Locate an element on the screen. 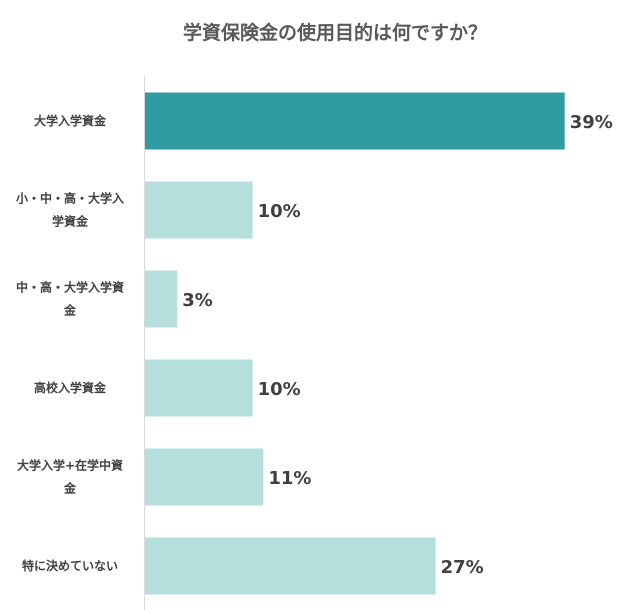 Image resolution: width=640 pixels, height=614 pixels. category-label-5-line-2: 金 is located at coordinates (70, 488).